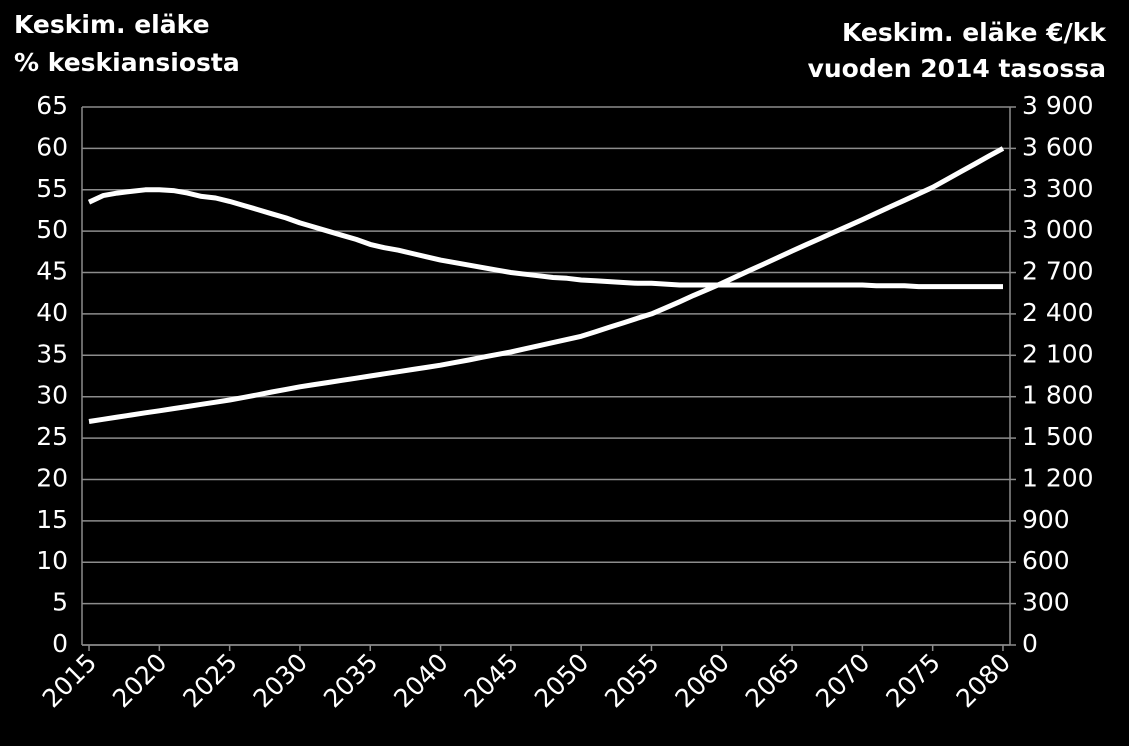 This screenshot has height=746, width=1129. Describe the element at coordinates (491, 680) in the screenshot. I see `x-tick-label: 2045` at that location.